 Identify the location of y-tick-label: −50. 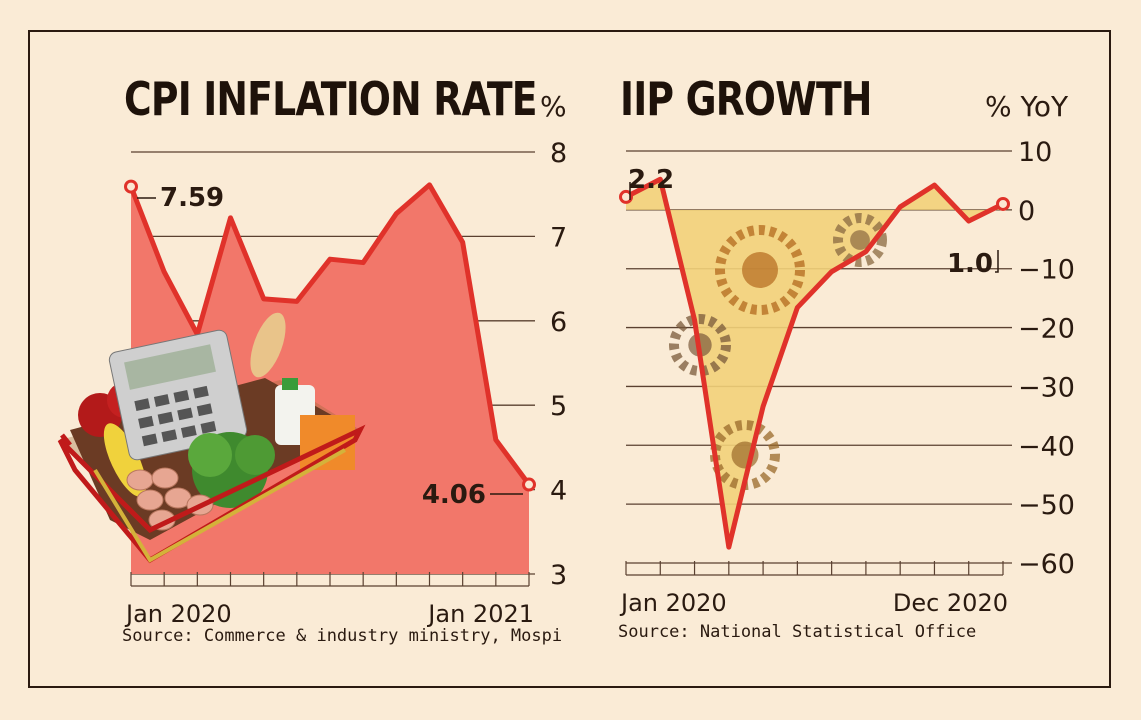
(1046, 505).